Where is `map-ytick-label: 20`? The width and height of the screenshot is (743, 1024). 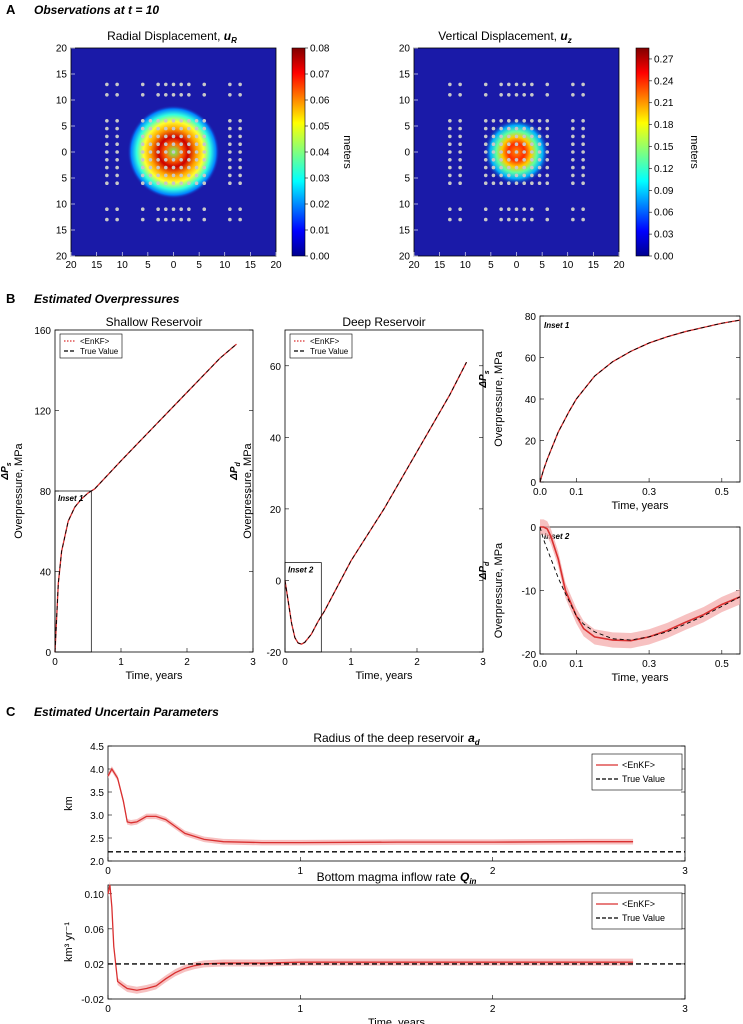
map-ytick-label: 20 is located at coordinates (405, 257).